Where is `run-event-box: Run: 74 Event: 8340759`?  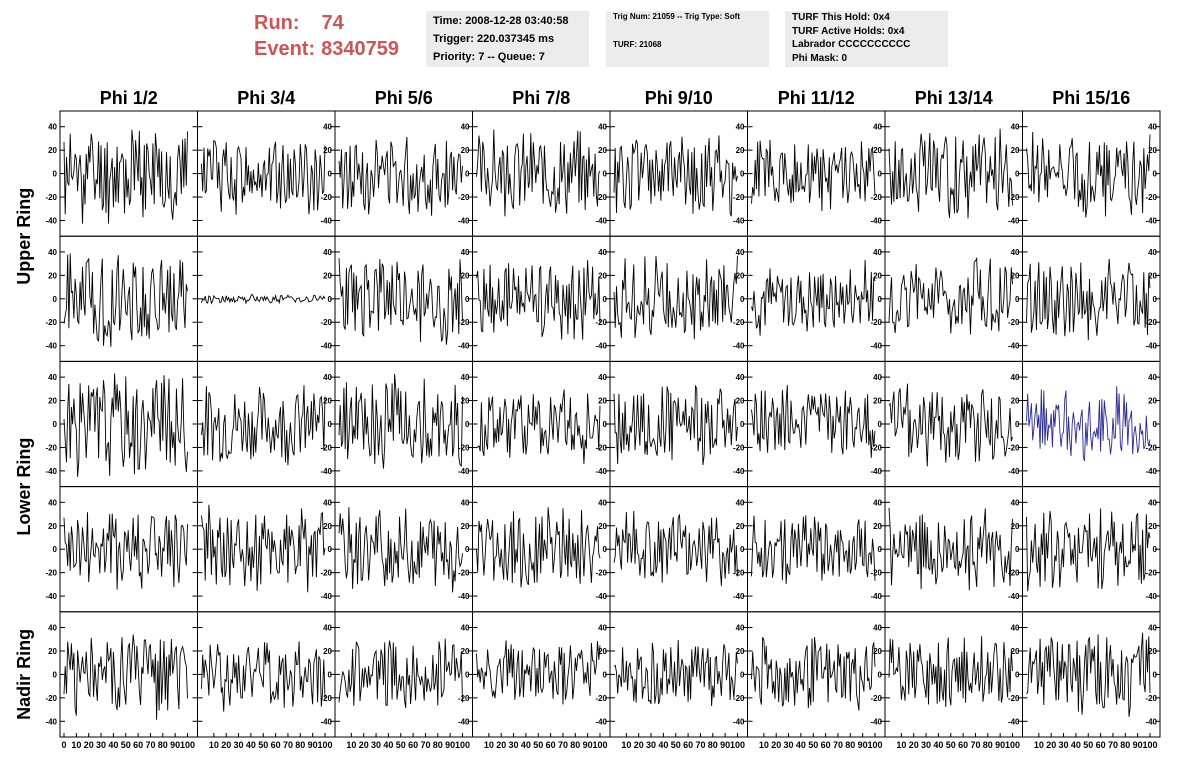 run-event-box: Run: 74 Event: 8340759 is located at coordinates (335, 36).